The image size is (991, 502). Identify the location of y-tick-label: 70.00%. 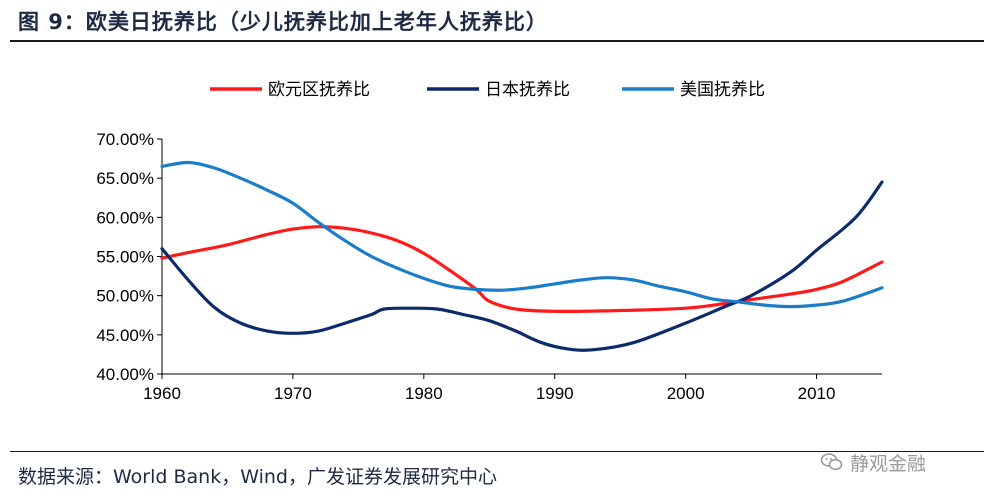
(125, 139).